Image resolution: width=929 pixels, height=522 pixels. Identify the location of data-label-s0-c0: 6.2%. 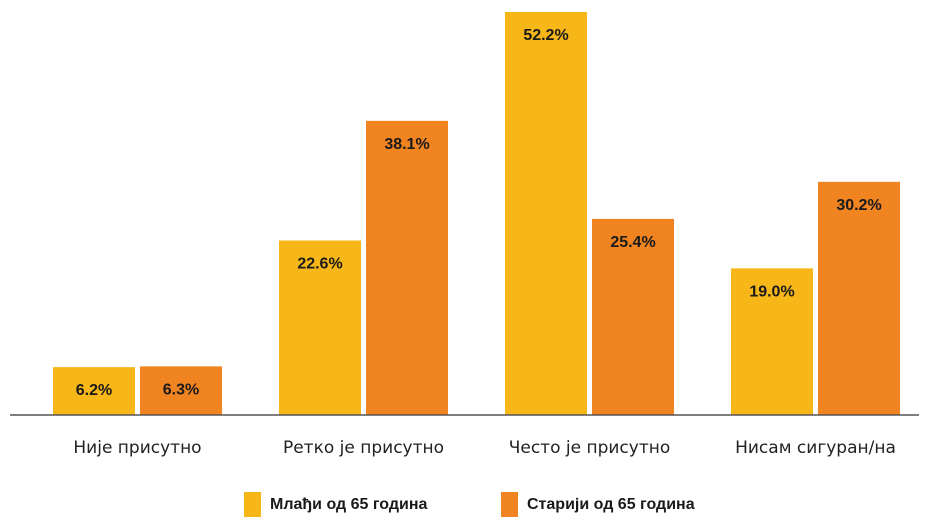
(94, 390).